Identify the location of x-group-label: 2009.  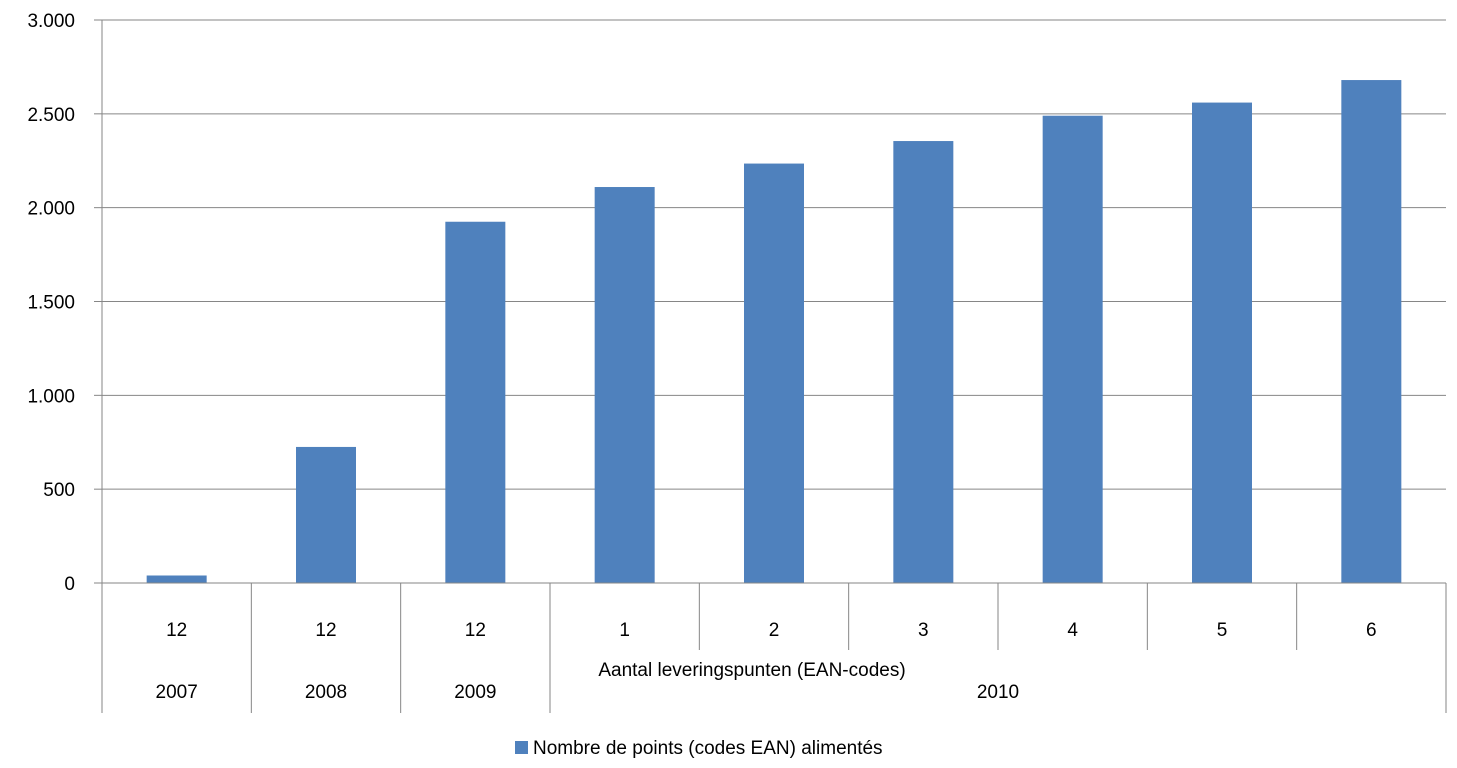
(475, 692).